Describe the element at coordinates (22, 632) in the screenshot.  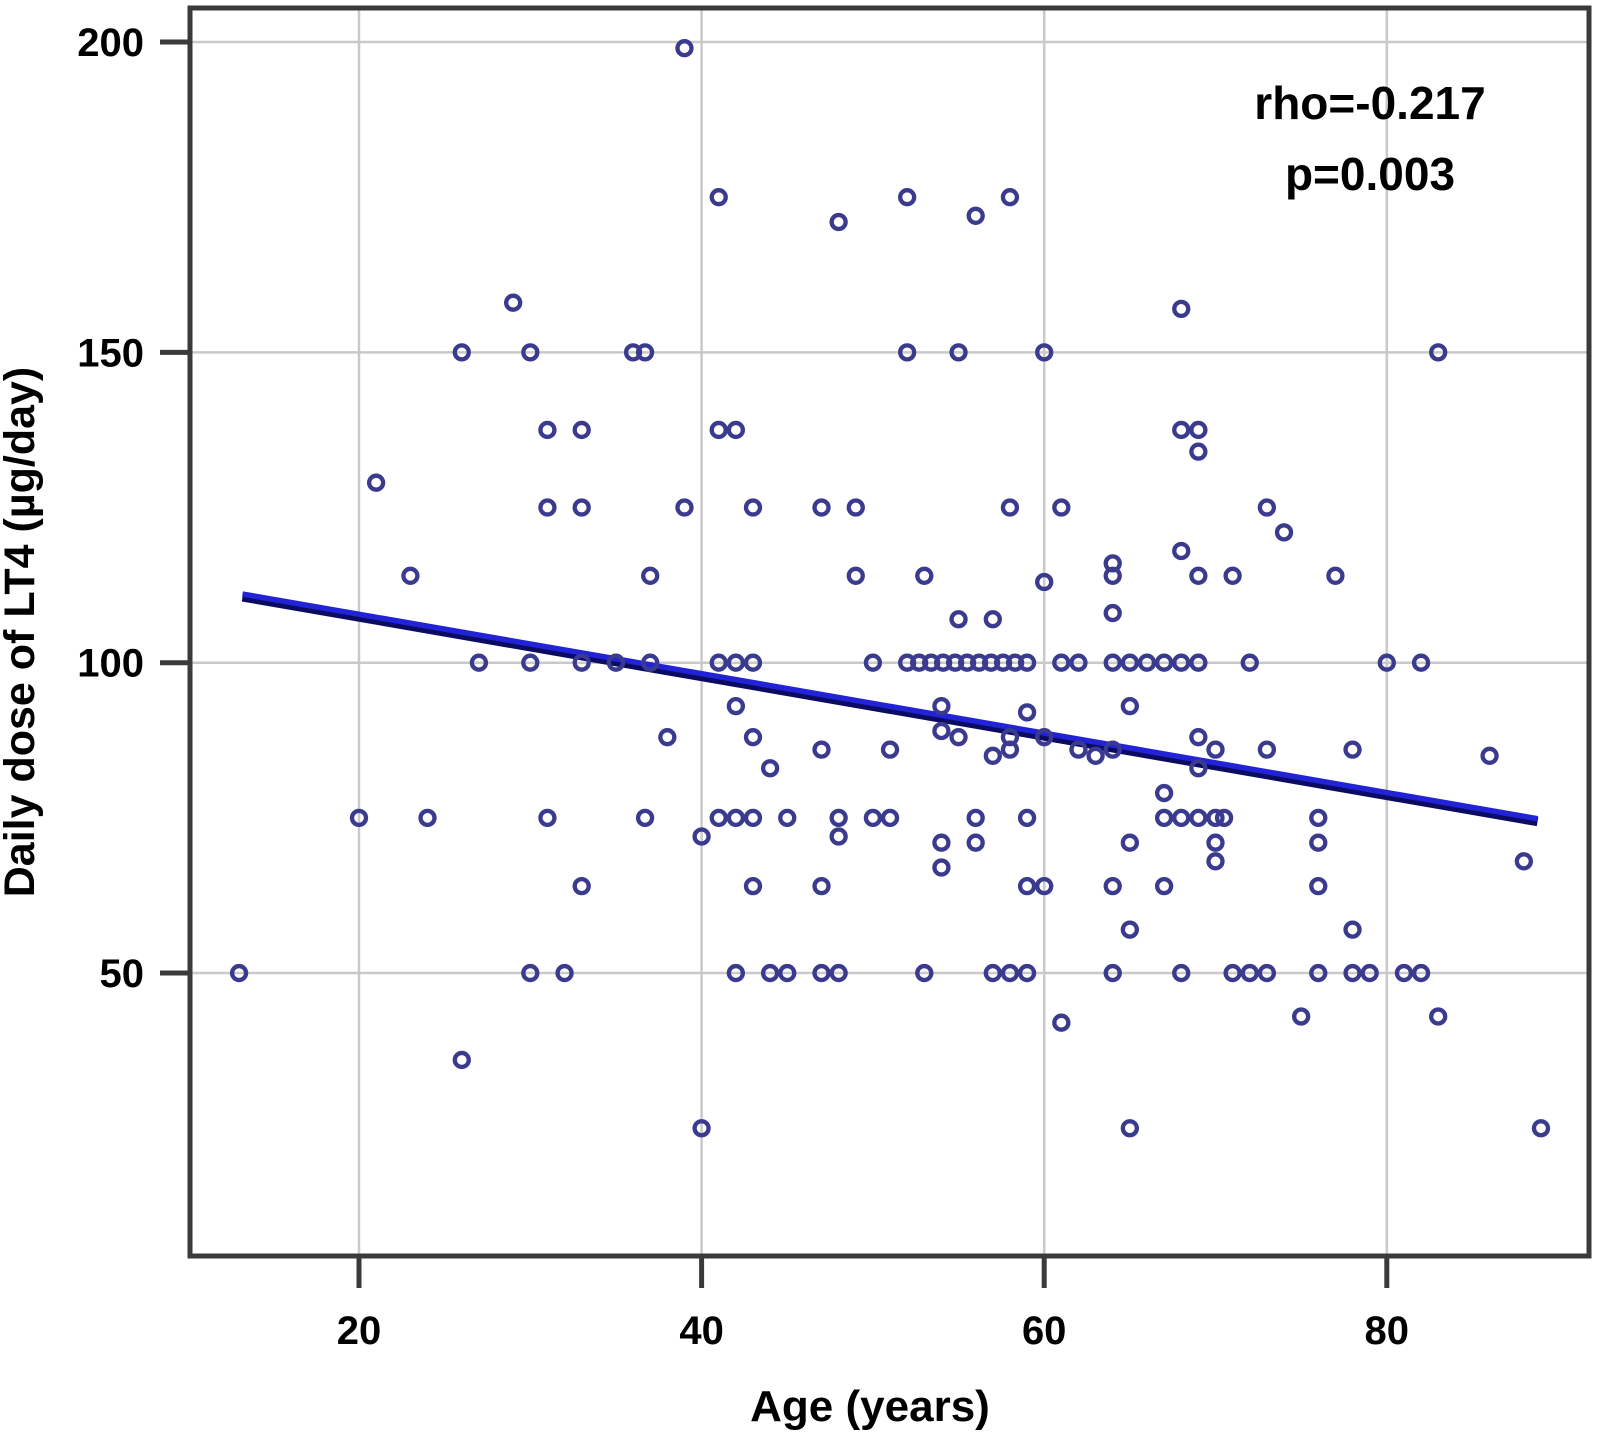
I see `y-axis-title: Daily dose of LT4 (µg/day)` at that location.